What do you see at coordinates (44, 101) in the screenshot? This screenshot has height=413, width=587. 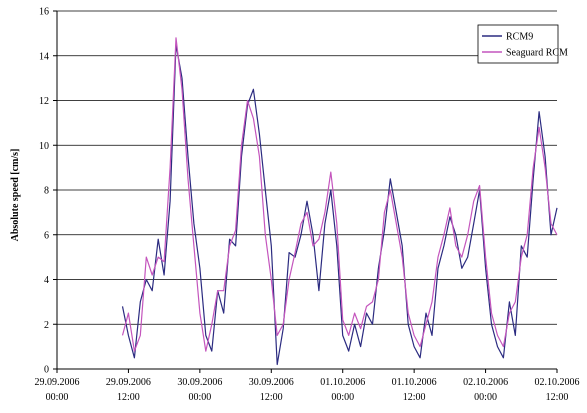 I see `y-tick-label: 12` at bounding box center [44, 101].